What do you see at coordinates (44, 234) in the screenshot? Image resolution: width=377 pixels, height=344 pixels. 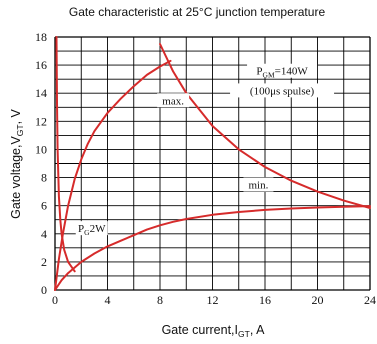 I see `y-tick-label: 4` at bounding box center [44, 234].